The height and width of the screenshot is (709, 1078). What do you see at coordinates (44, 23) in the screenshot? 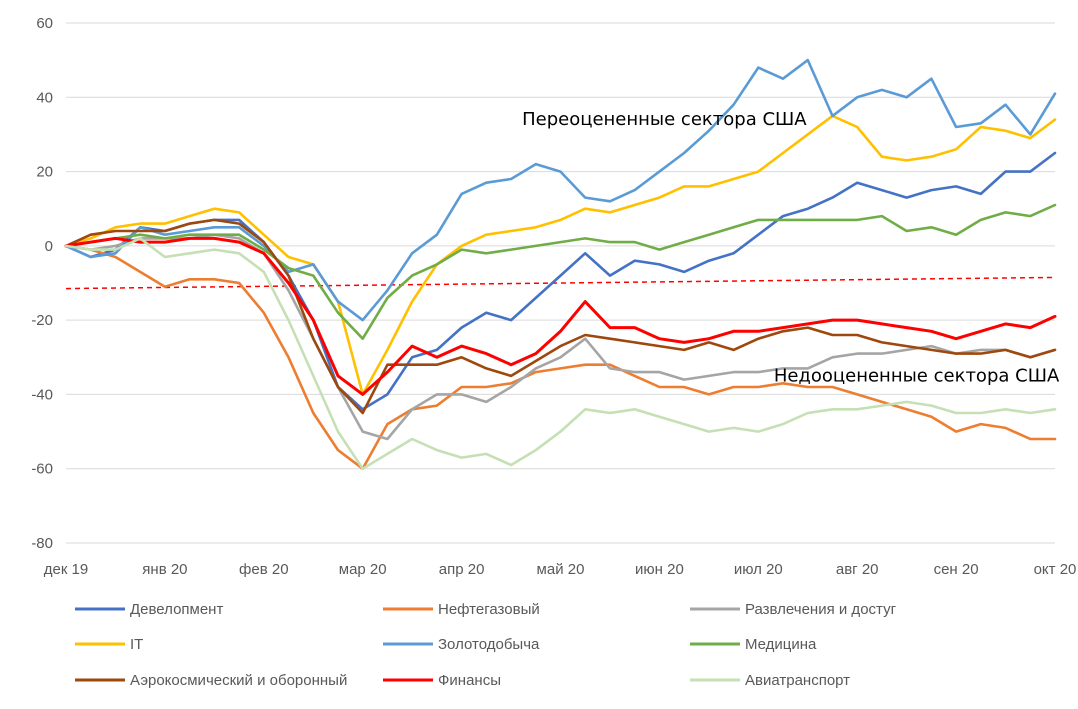
I see `y-tick-label: 60` at bounding box center [44, 23].